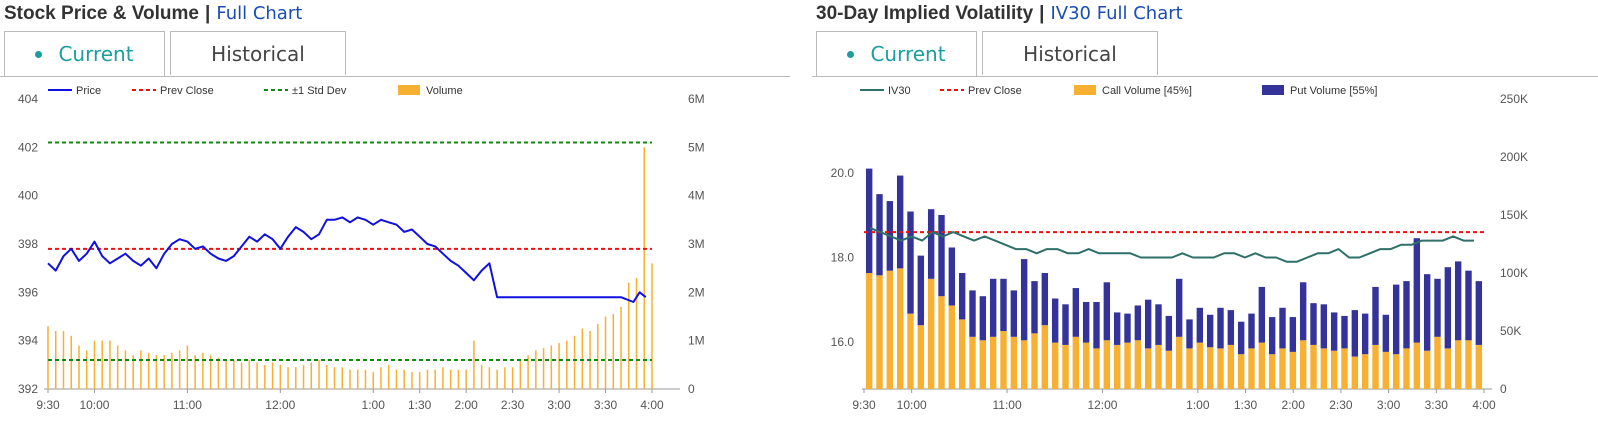 This screenshot has width=1598, height=431. Describe the element at coordinates (843, 173) in the screenshot. I see `y-left-tick-label: 20.0` at that location.